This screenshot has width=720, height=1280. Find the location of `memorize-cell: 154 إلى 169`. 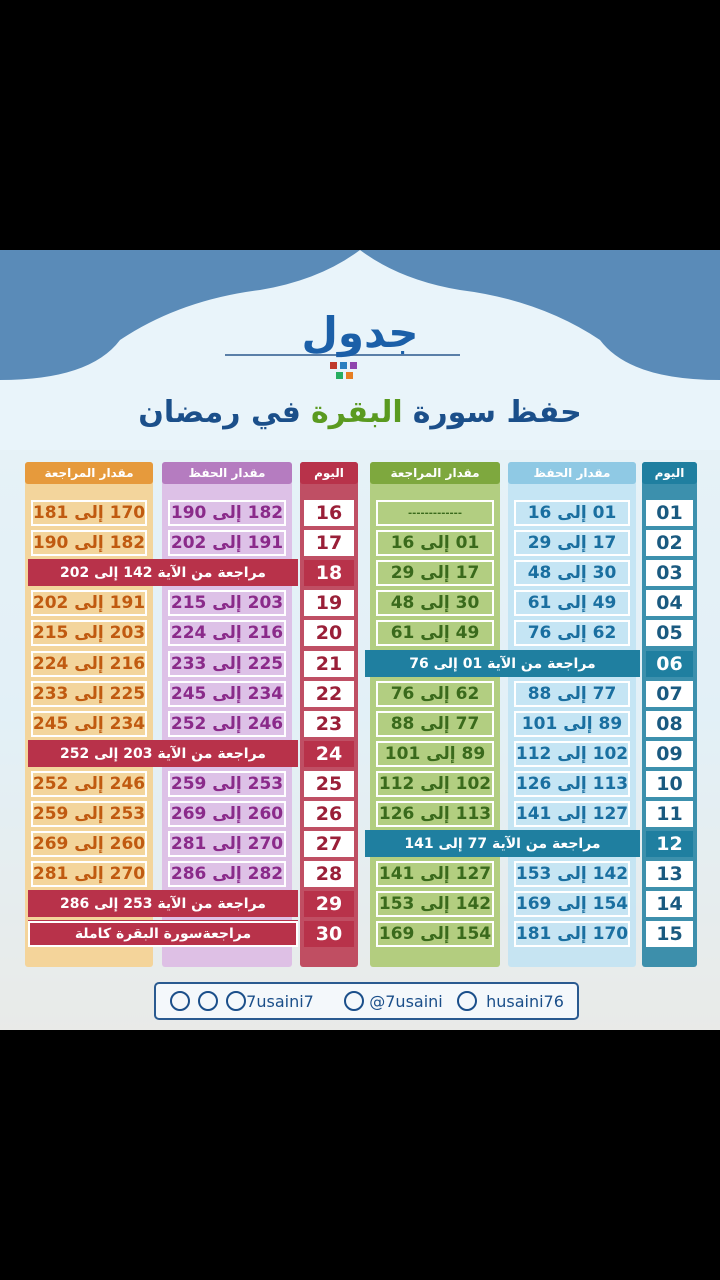

memorize-cell: 154 إلى 169 is located at coordinates (572, 904).